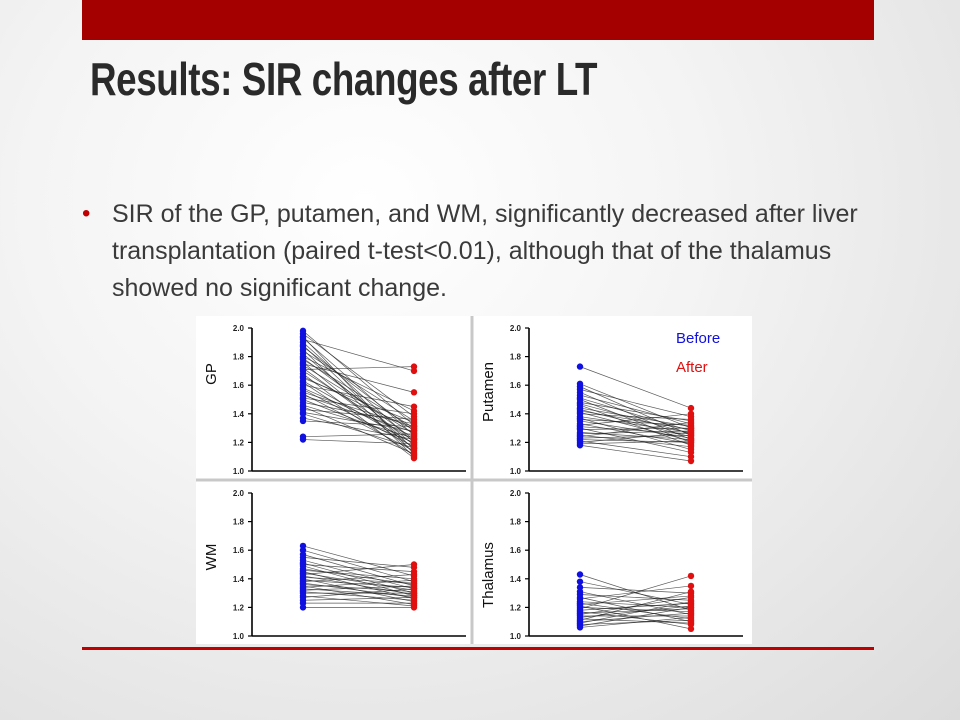  What do you see at coordinates (488, 392) in the screenshot?
I see `y-axis-label: Putamen` at bounding box center [488, 392].